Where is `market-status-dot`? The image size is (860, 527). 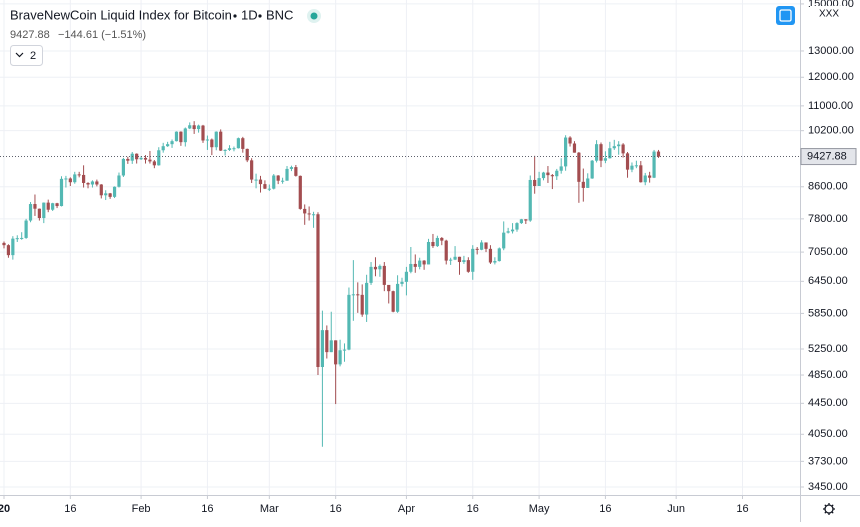
market-status-dot is located at coordinates (314, 16).